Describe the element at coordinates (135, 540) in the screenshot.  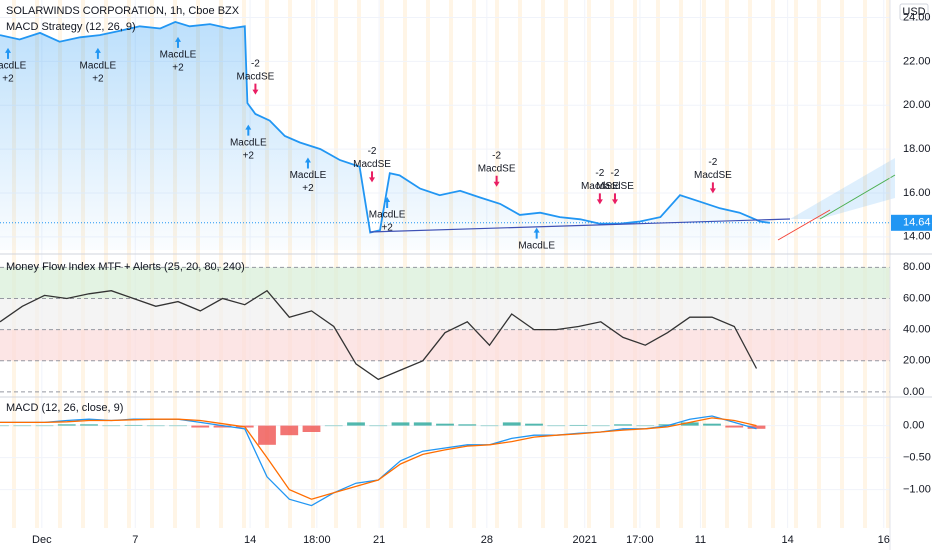
I see `x-tick-label: 7` at that location.